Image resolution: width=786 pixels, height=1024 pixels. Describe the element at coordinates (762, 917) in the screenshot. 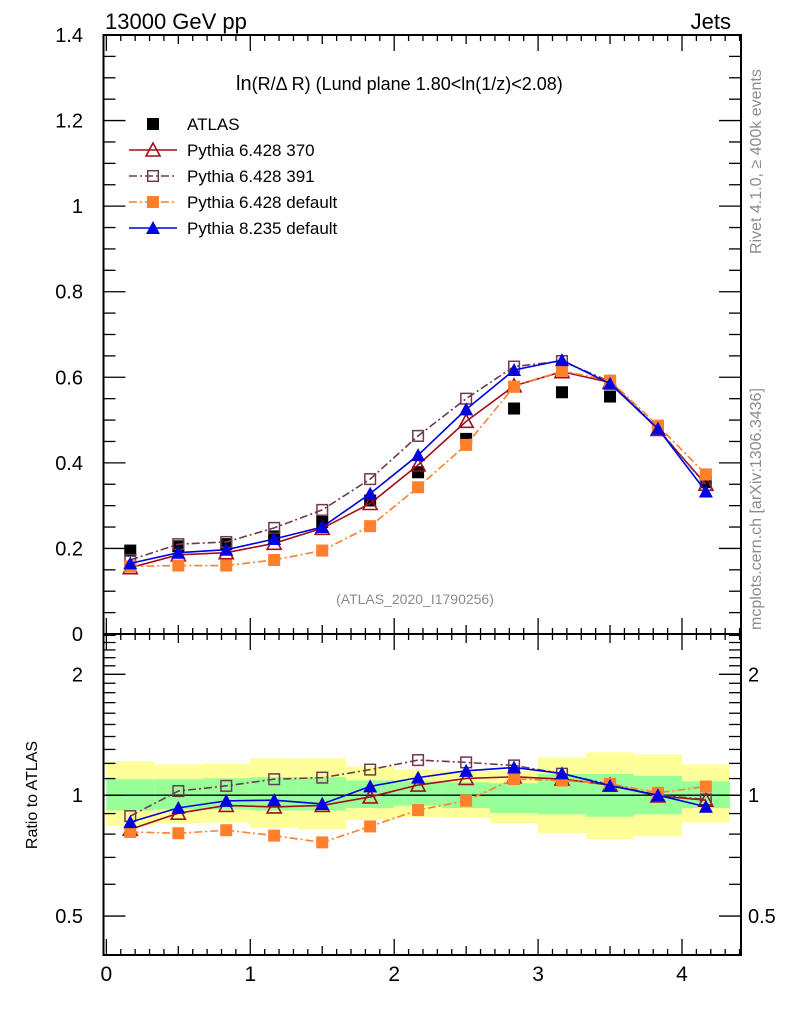

I see `ratio-y-tick-label-right: 0.5` at that location.